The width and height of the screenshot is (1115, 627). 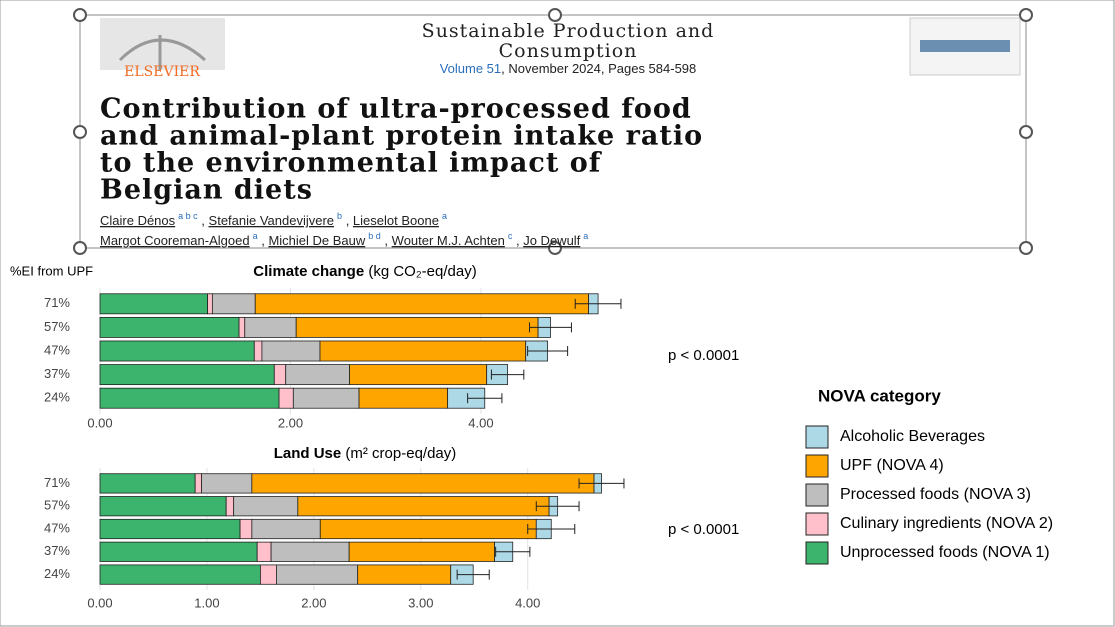 What do you see at coordinates (935, 494) in the screenshot?
I see `legend-label: Processed foods (NOVA 3)` at bounding box center [935, 494].